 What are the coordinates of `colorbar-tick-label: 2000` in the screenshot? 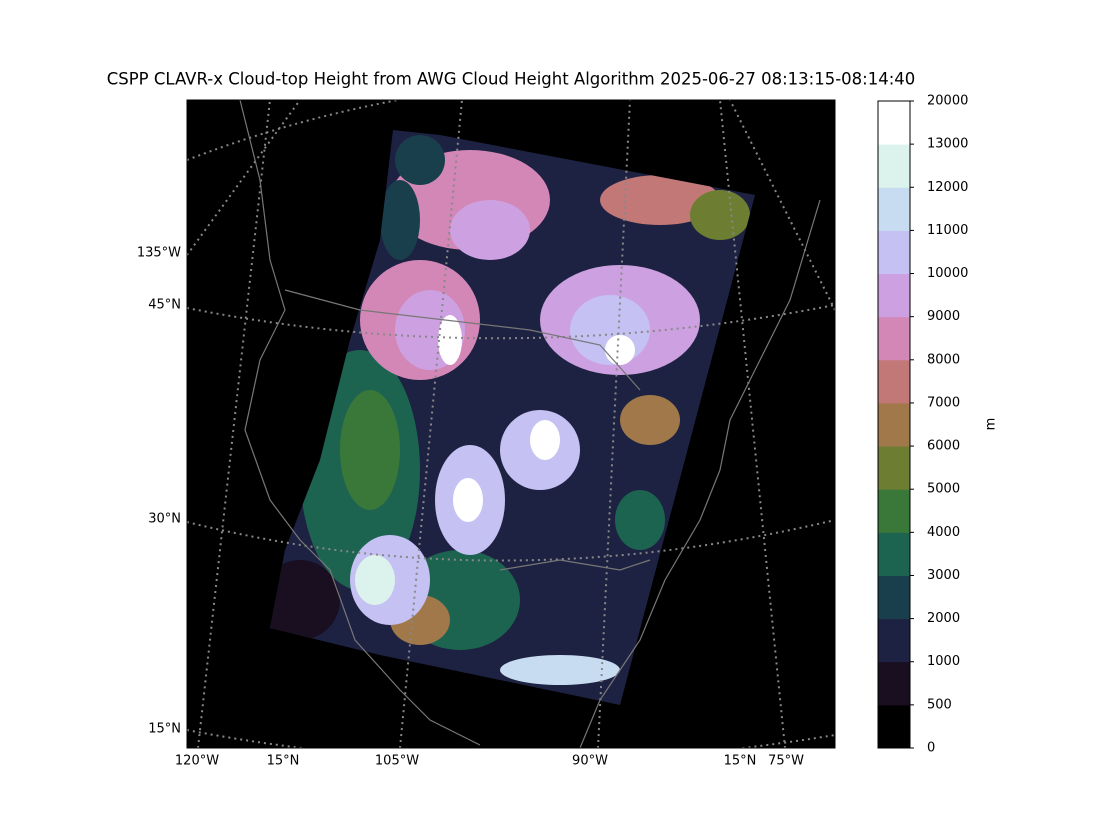 It's located at (943, 618).